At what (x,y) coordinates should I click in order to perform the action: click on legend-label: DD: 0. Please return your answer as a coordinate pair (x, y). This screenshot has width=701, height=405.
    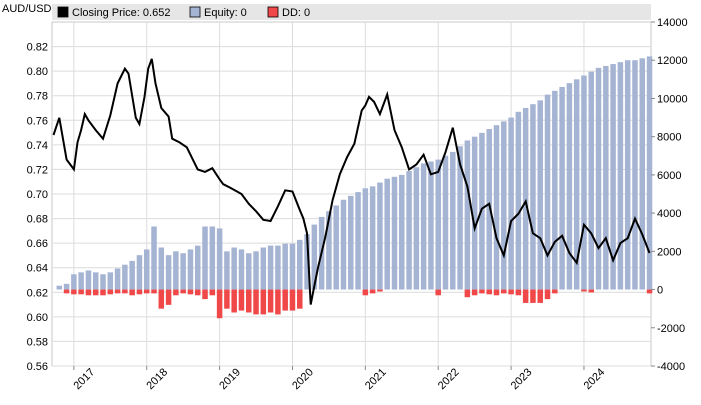
    Looking at the image, I should click on (296, 13).